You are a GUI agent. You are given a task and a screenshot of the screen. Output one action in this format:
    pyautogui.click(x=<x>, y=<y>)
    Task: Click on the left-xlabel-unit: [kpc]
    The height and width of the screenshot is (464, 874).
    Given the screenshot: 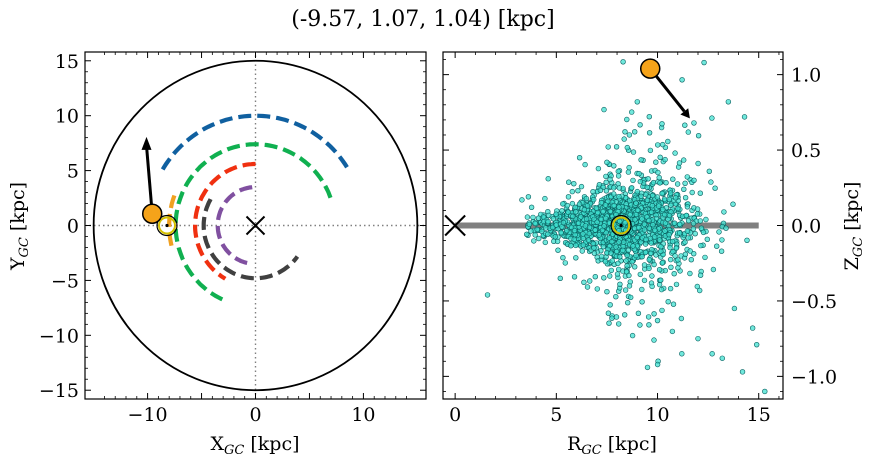 What is the action you would take?
    pyautogui.click(x=271, y=444)
    